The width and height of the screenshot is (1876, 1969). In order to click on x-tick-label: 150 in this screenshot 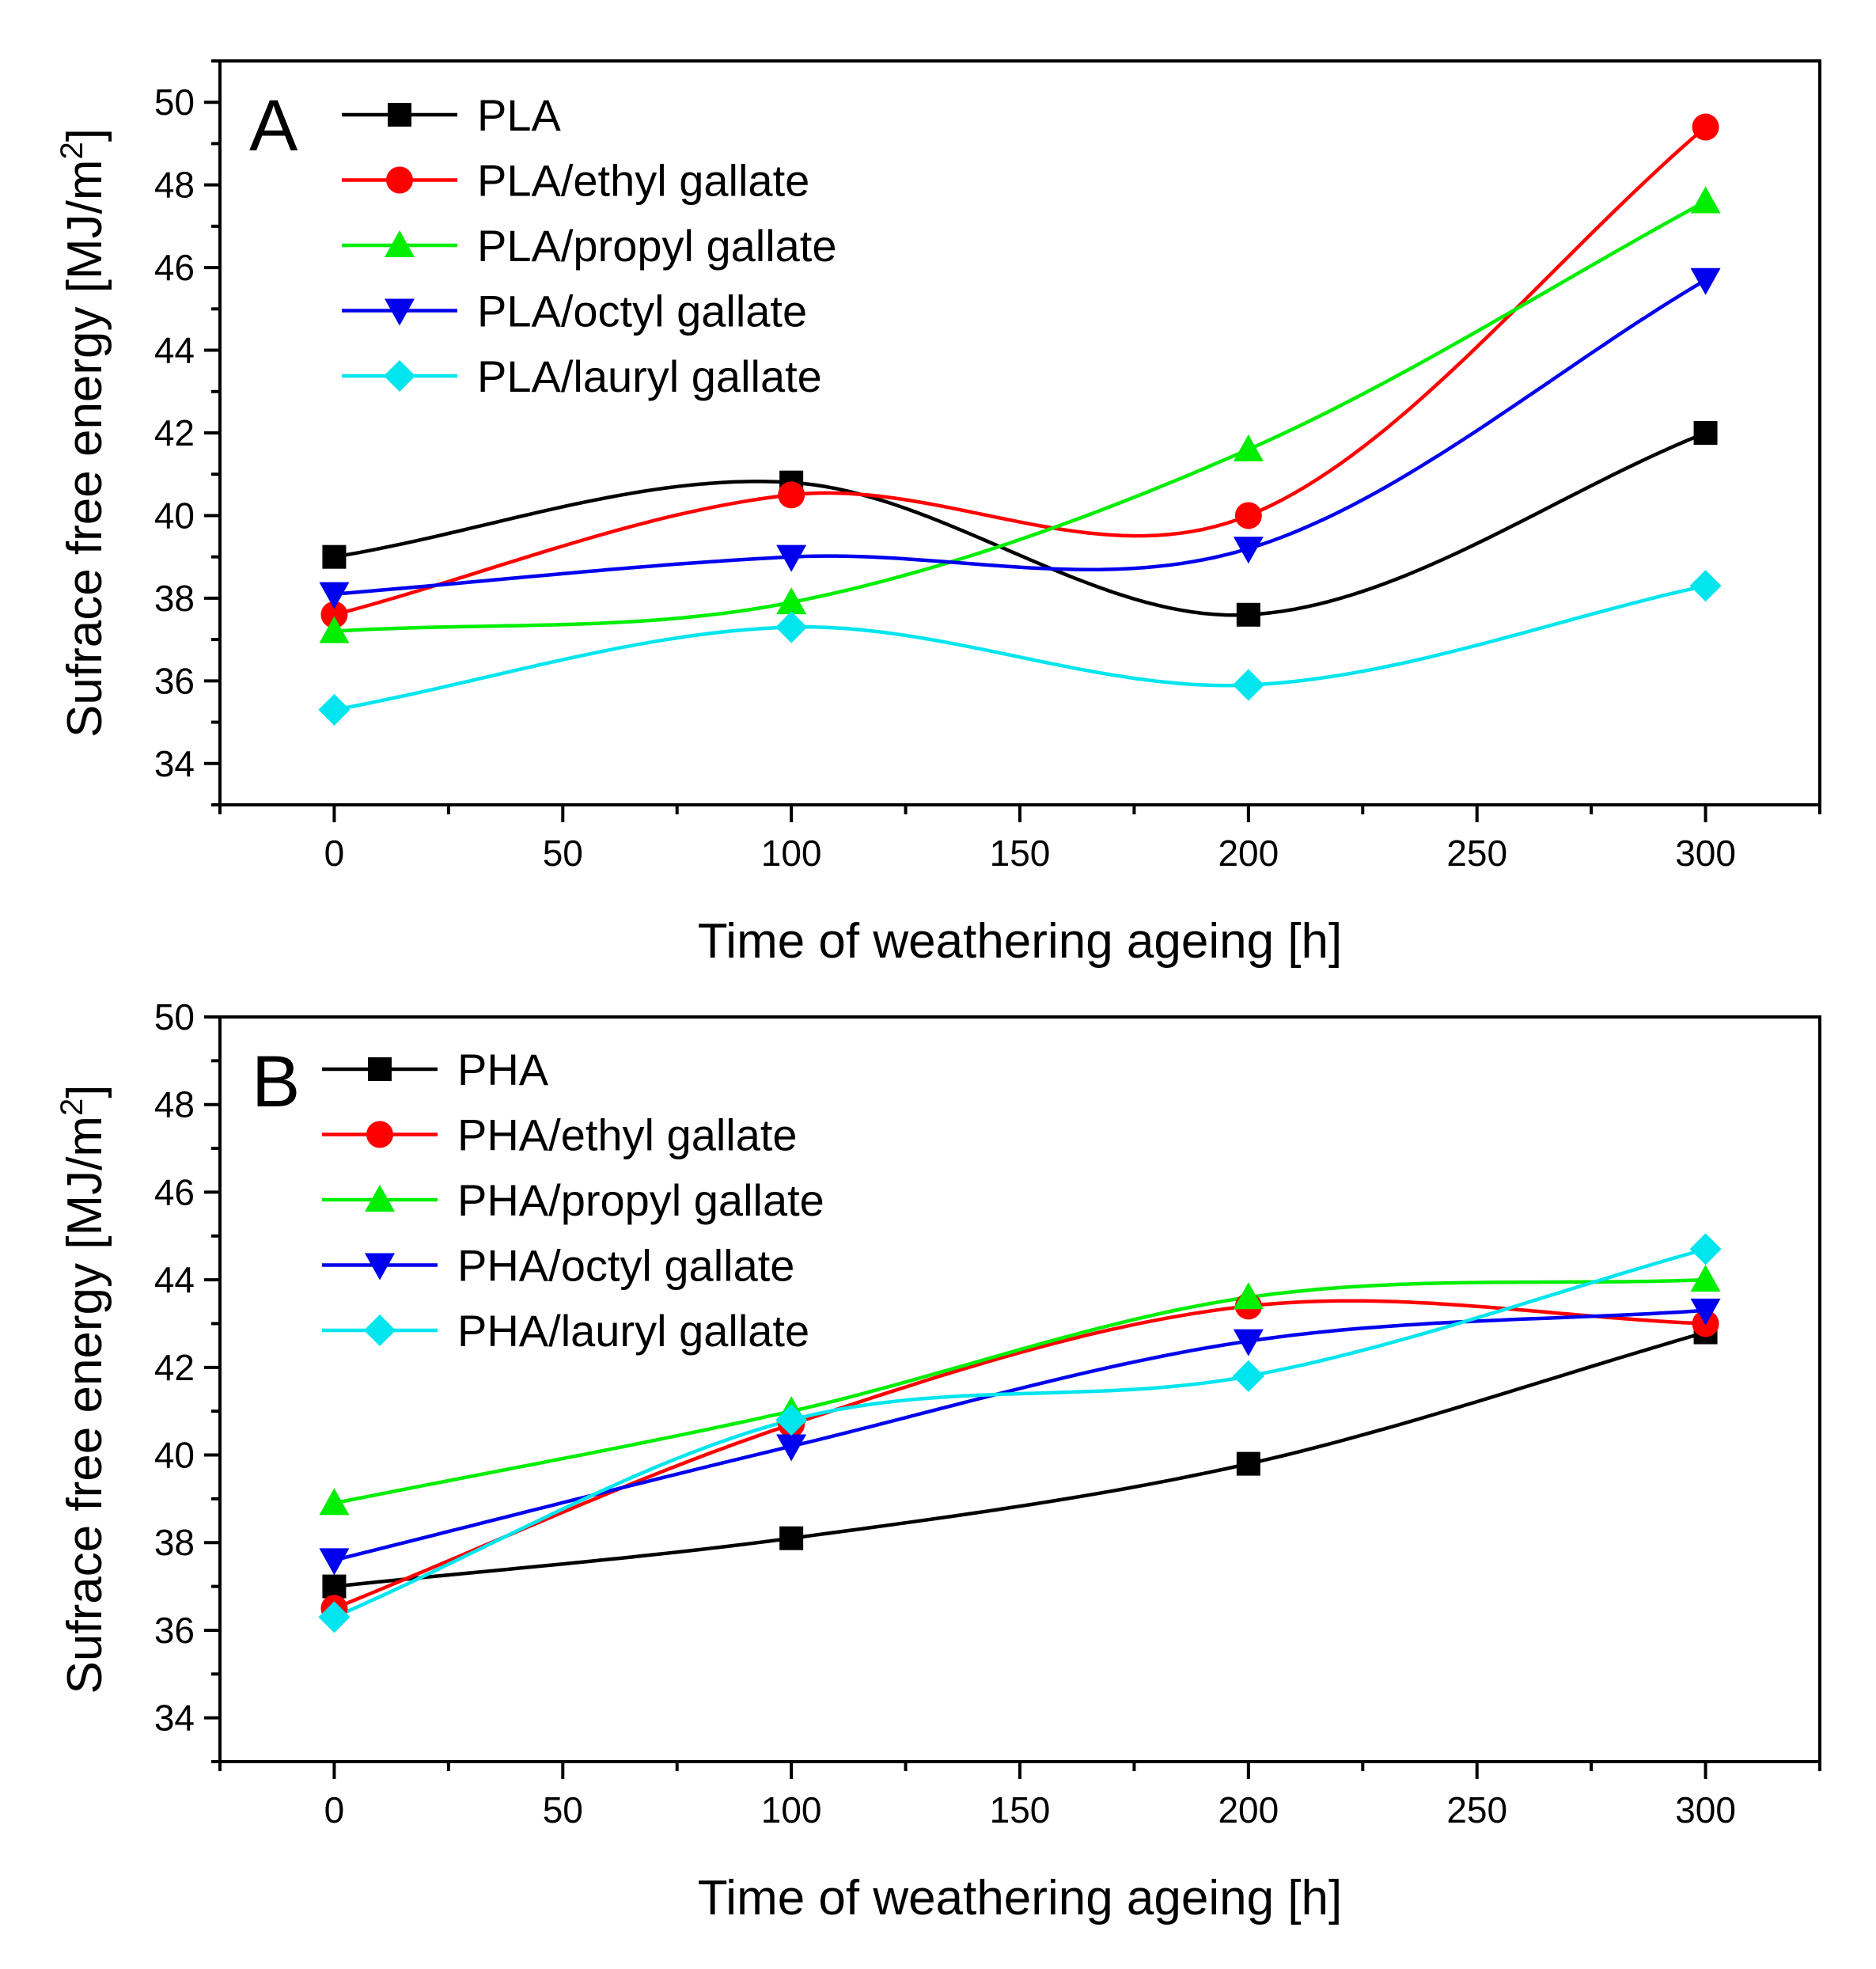, I will do `click(1020, 853)`.